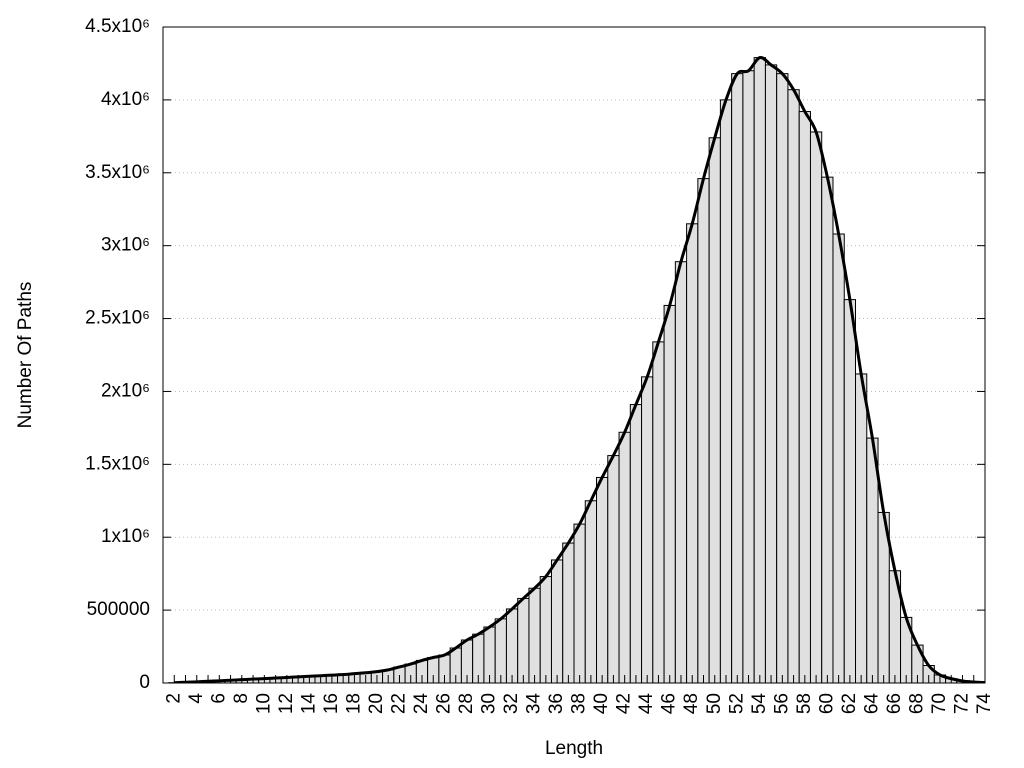  Describe the element at coordinates (579, 703) in the screenshot. I see `x-tick-label: 38` at that location.